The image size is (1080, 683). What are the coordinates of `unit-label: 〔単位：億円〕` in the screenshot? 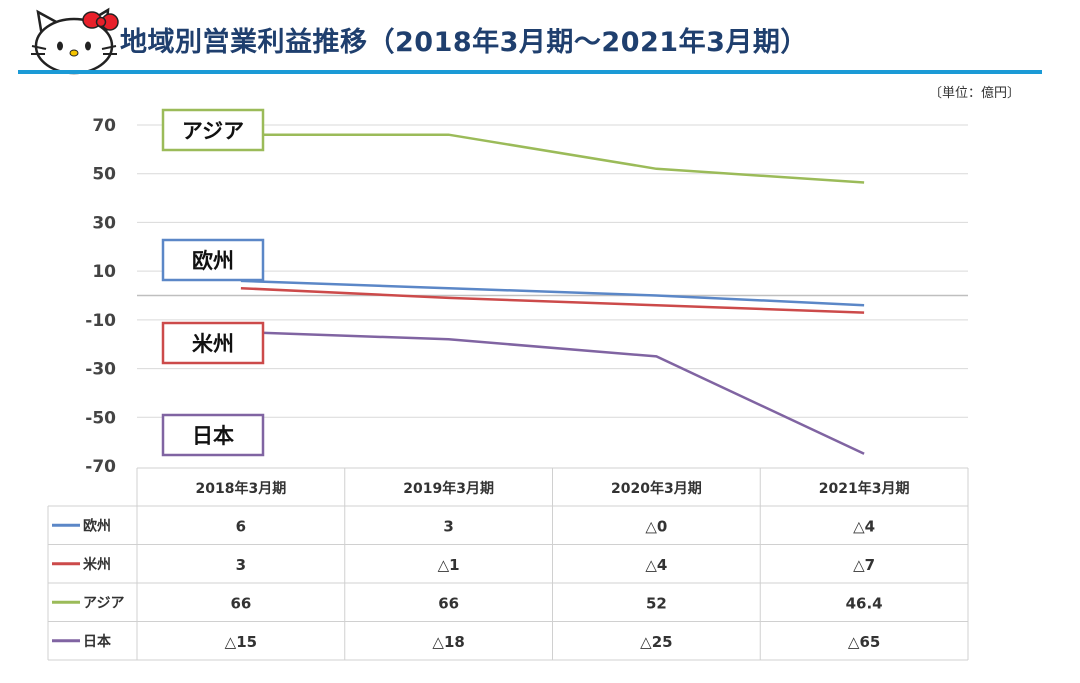 It's located at (974, 93).